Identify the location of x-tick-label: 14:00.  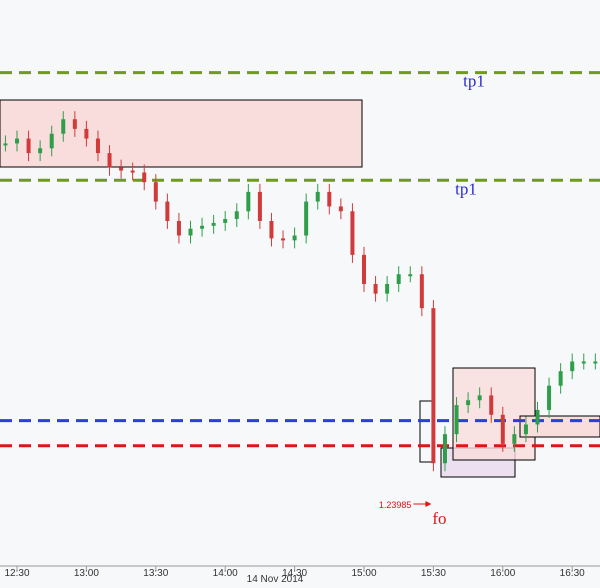
(225, 573).